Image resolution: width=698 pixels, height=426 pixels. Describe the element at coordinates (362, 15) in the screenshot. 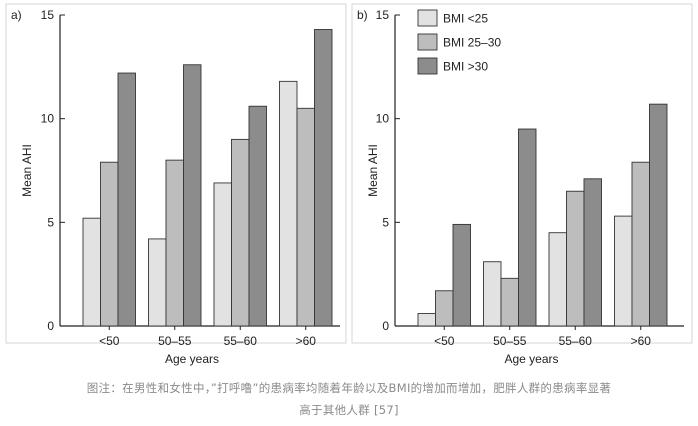

I see `panel-label: b)` at that location.